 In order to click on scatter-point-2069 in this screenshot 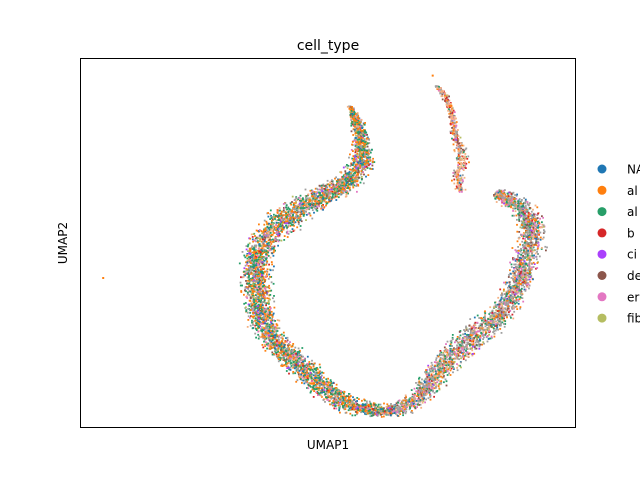, I will do `click(337, 396)`.